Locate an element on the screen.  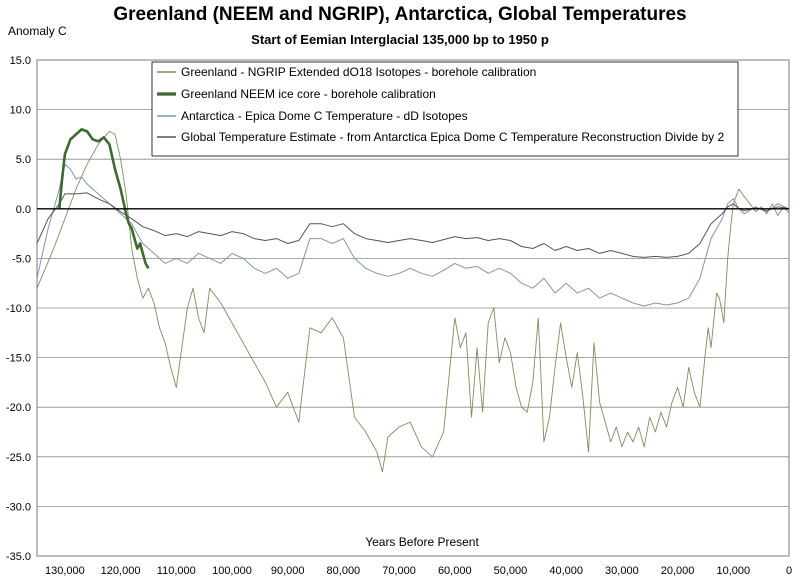
legend-box is located at coordinates (445, 109).